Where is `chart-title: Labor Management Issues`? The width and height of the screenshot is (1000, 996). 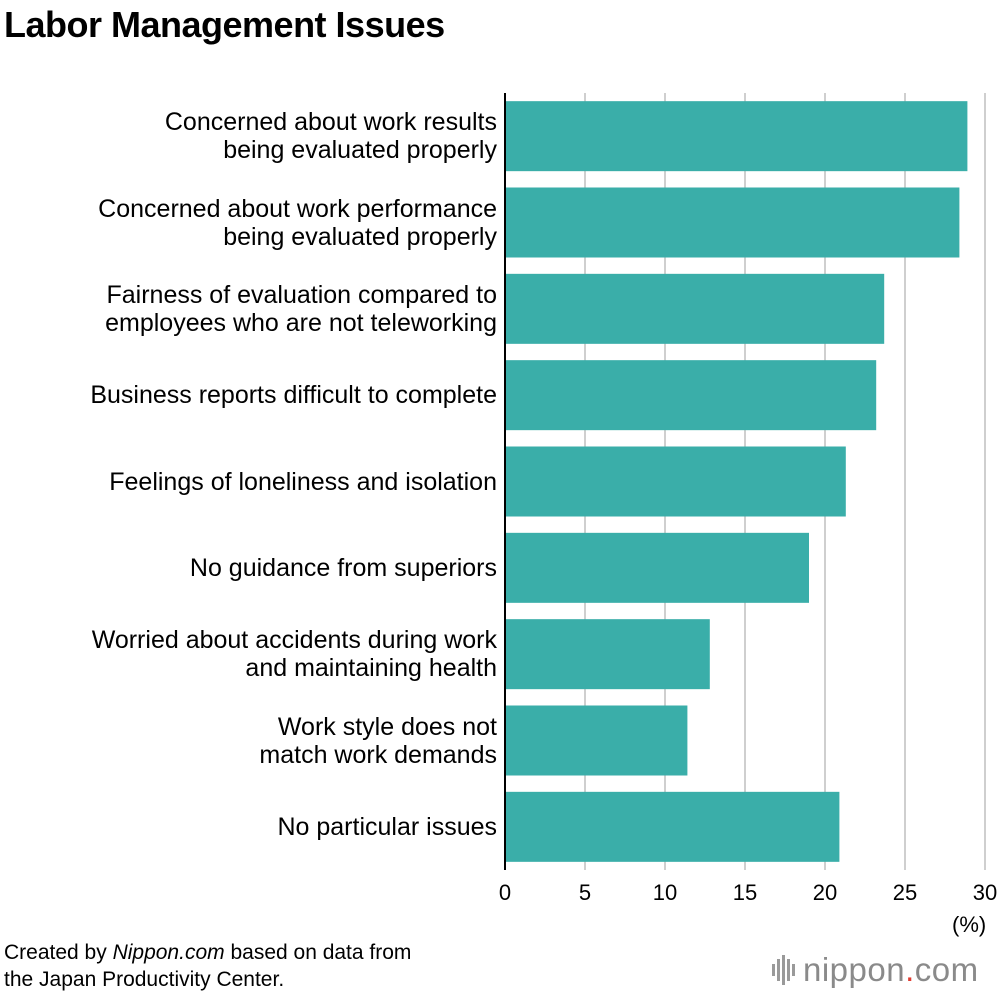 chart-title: Labor Management Issues is located at coordinates (224, 24).